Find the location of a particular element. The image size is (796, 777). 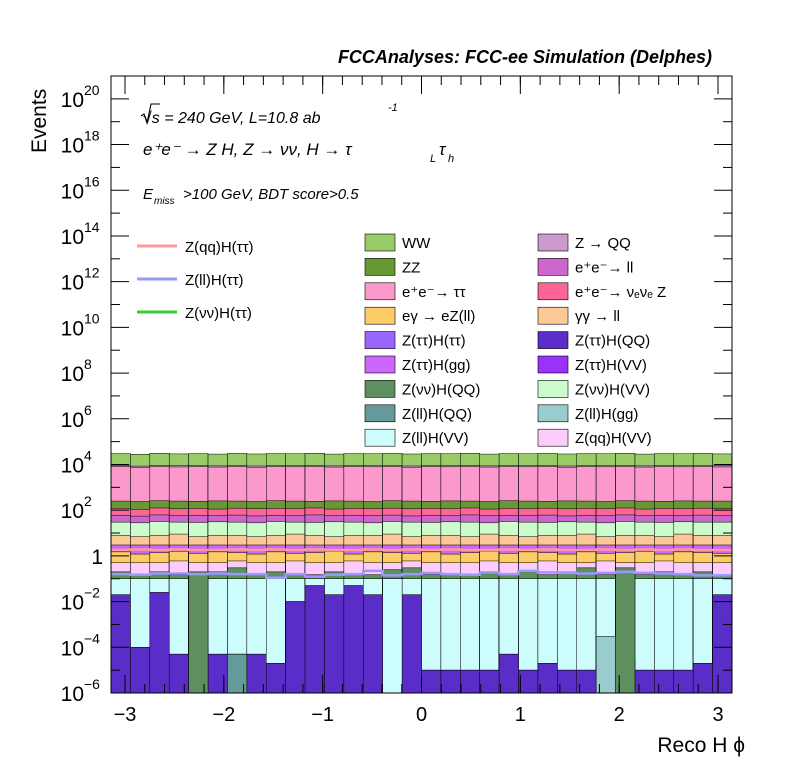

annotation-energy-text: √s = 240 GeV, L=10.8 ab is located at coordinates (232, 118).